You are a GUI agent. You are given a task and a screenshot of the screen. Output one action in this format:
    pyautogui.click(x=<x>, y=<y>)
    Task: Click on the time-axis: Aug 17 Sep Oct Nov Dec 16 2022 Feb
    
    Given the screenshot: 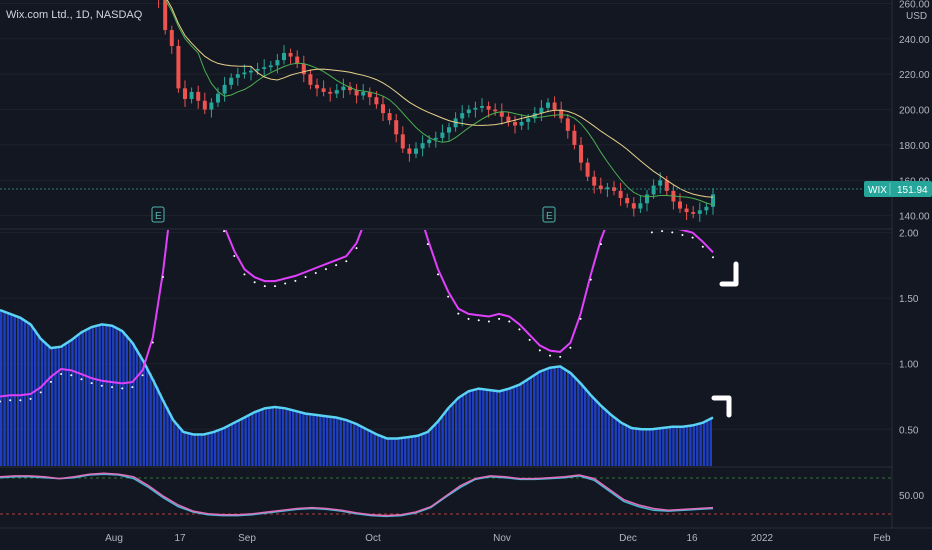 What is the action you would take?
    pyautogui.click(x=498, y=538)
    